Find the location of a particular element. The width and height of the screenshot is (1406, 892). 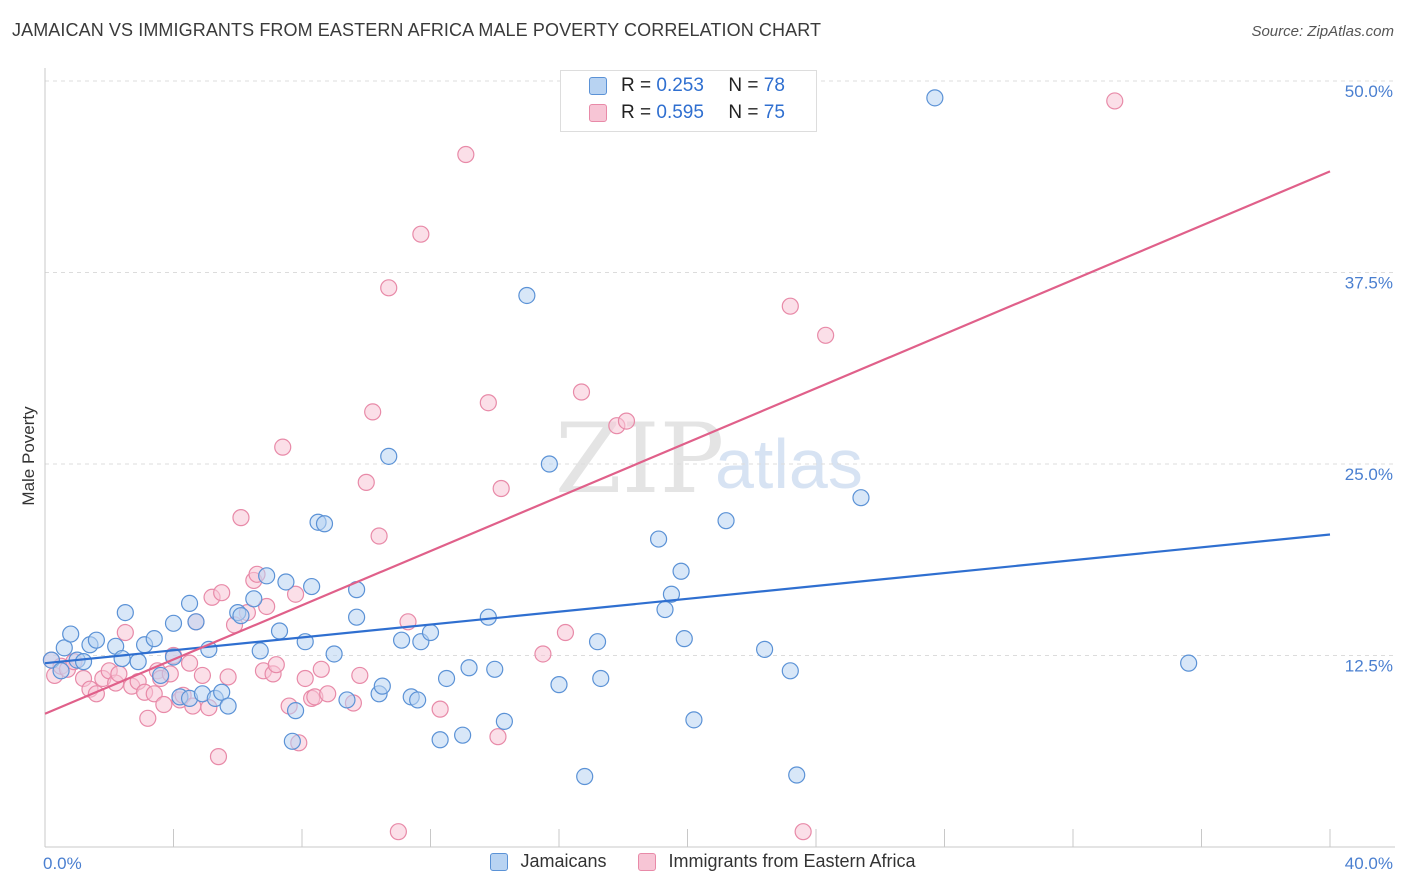

legend-swatch-blue is located at coordinates (598, 86).